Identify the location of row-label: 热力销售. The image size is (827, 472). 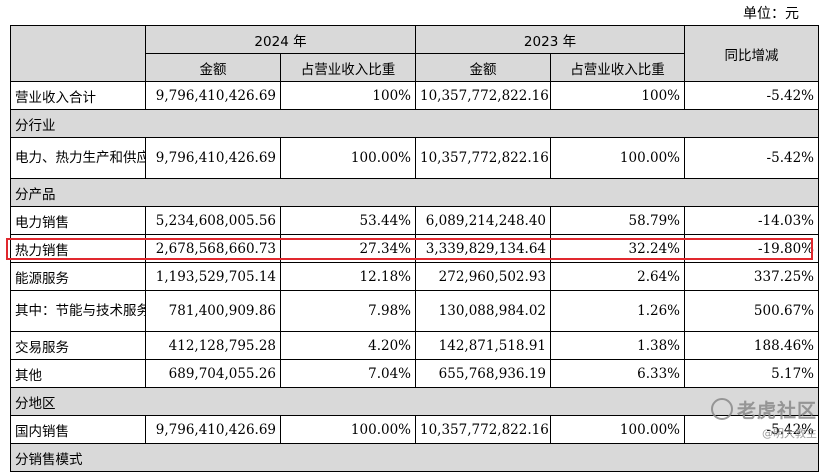
(78, 248).